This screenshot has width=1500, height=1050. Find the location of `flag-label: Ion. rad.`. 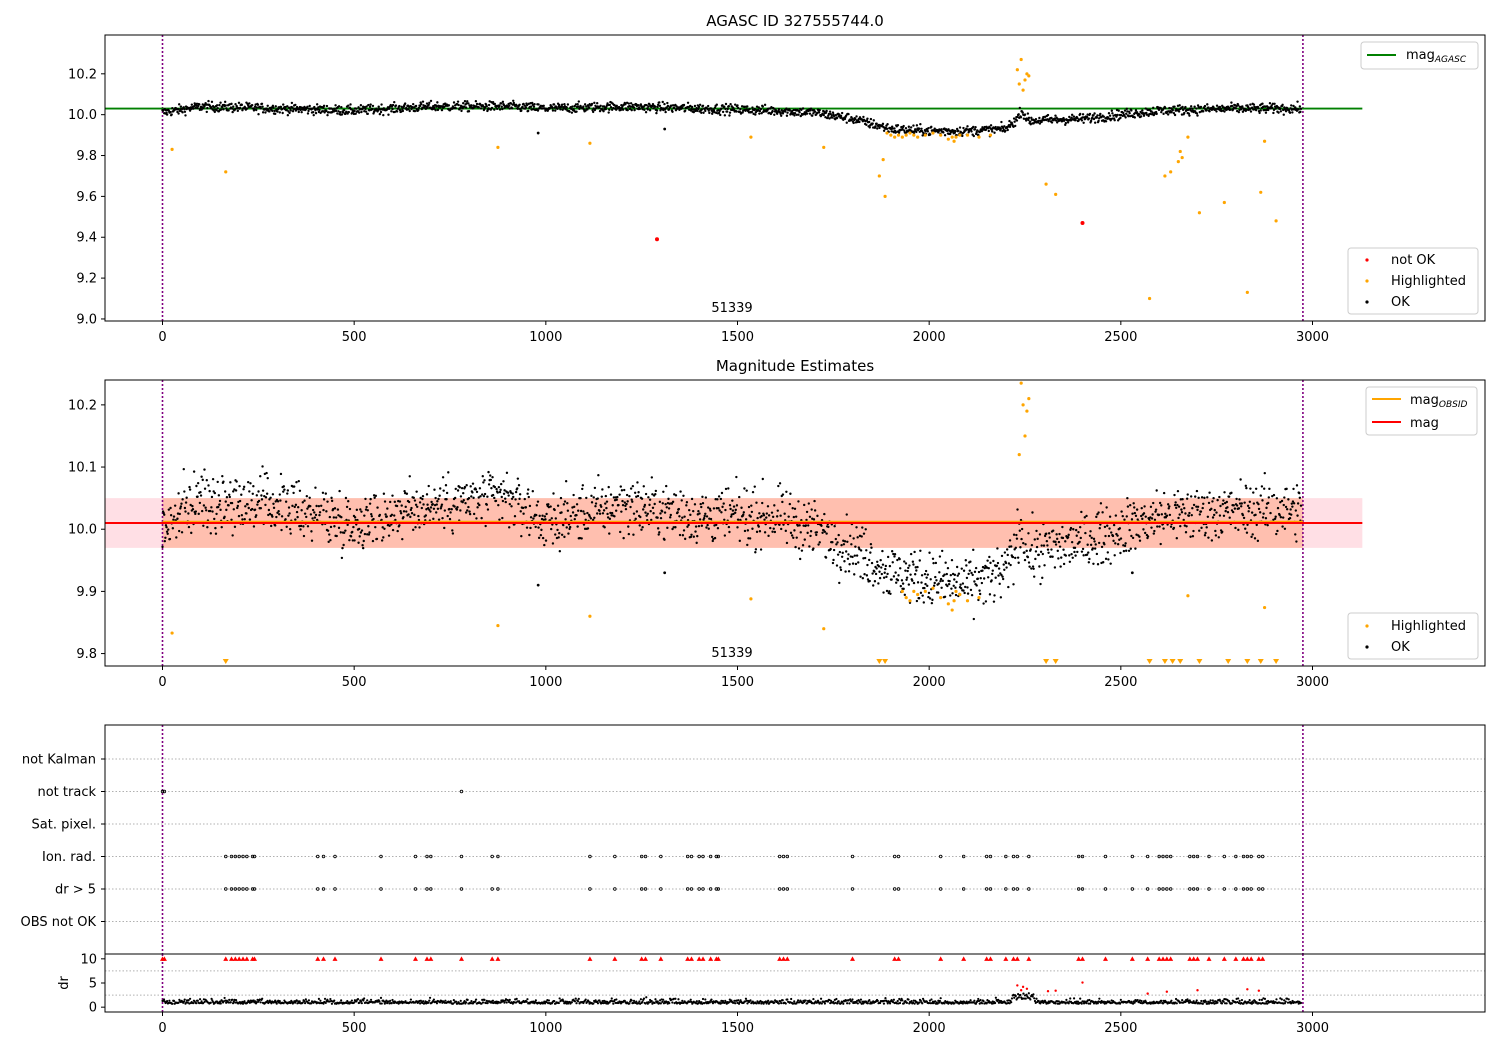

flag-label: Ion. rad. is located at coordinates (69, 857).